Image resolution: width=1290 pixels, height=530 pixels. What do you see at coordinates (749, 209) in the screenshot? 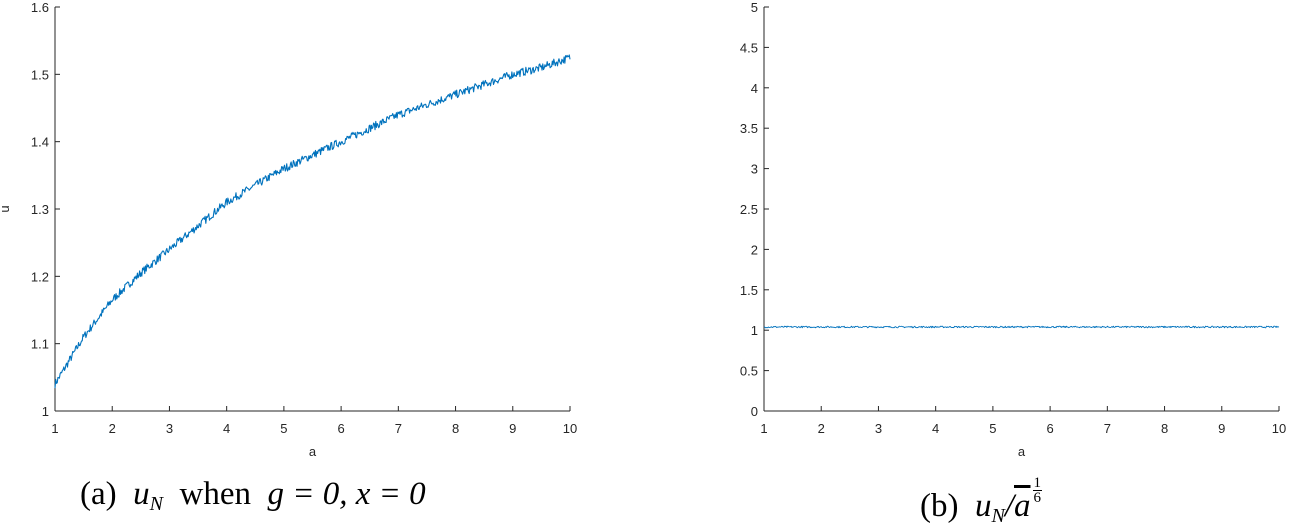
I see `y-tick-label: 2.5` at bounding box center [749, 209].